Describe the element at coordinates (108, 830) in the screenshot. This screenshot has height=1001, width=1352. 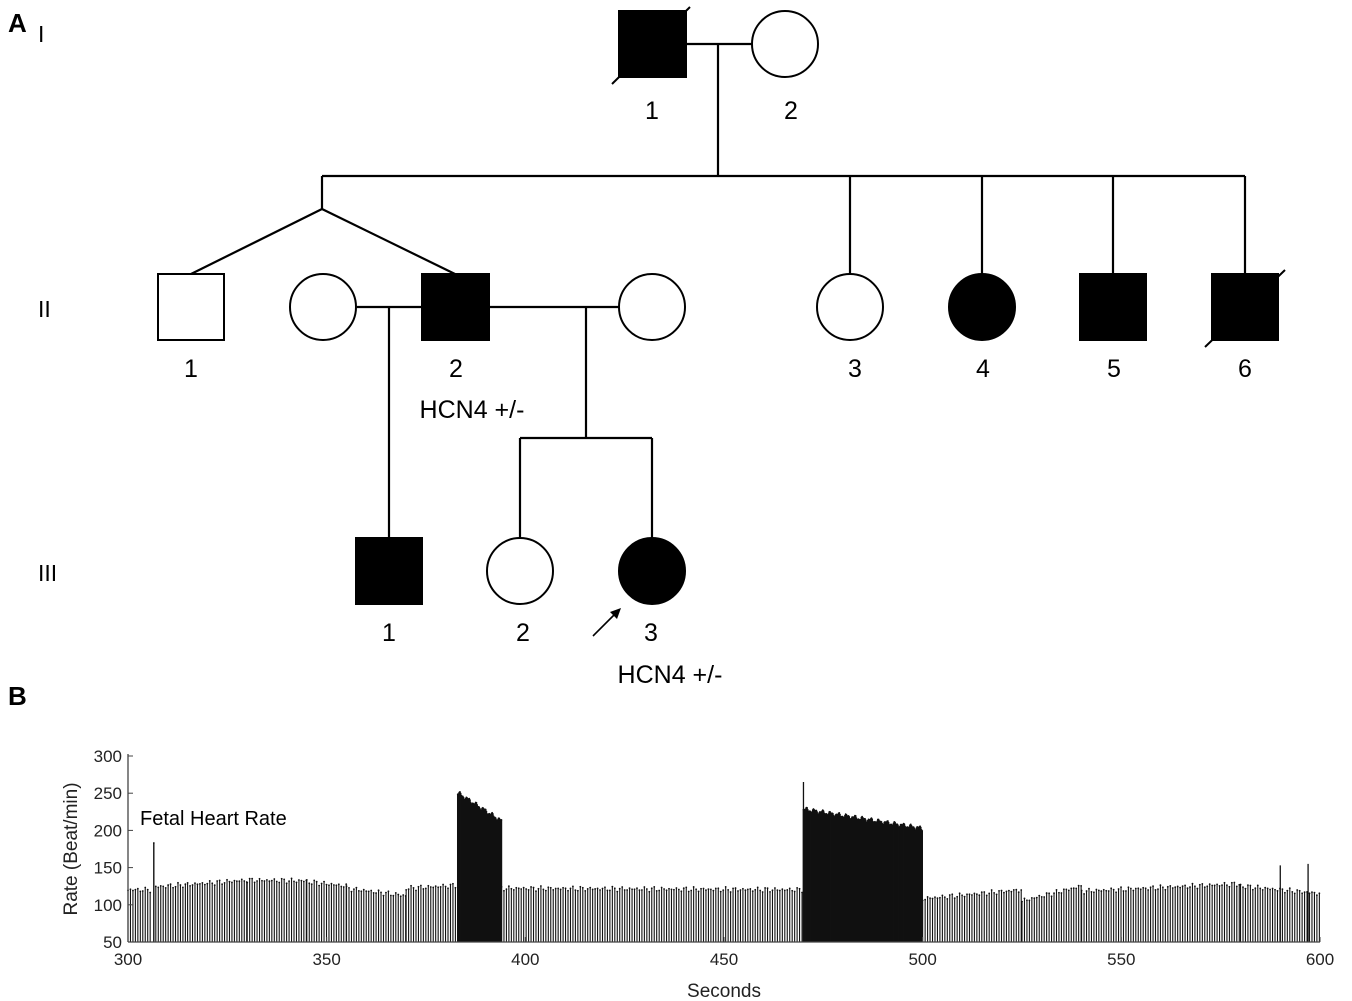
I see `y-tick-label-3: 200` at that location.